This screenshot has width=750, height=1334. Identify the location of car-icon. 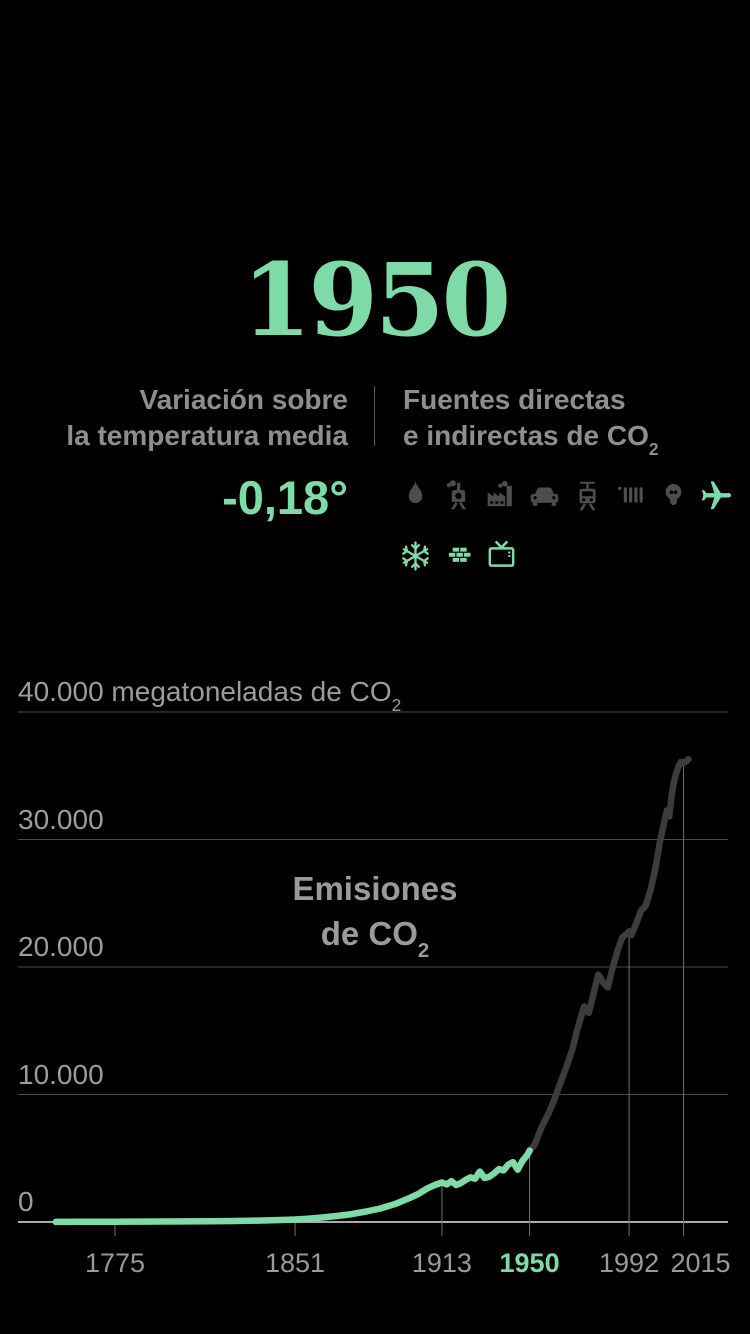
(544, 496).